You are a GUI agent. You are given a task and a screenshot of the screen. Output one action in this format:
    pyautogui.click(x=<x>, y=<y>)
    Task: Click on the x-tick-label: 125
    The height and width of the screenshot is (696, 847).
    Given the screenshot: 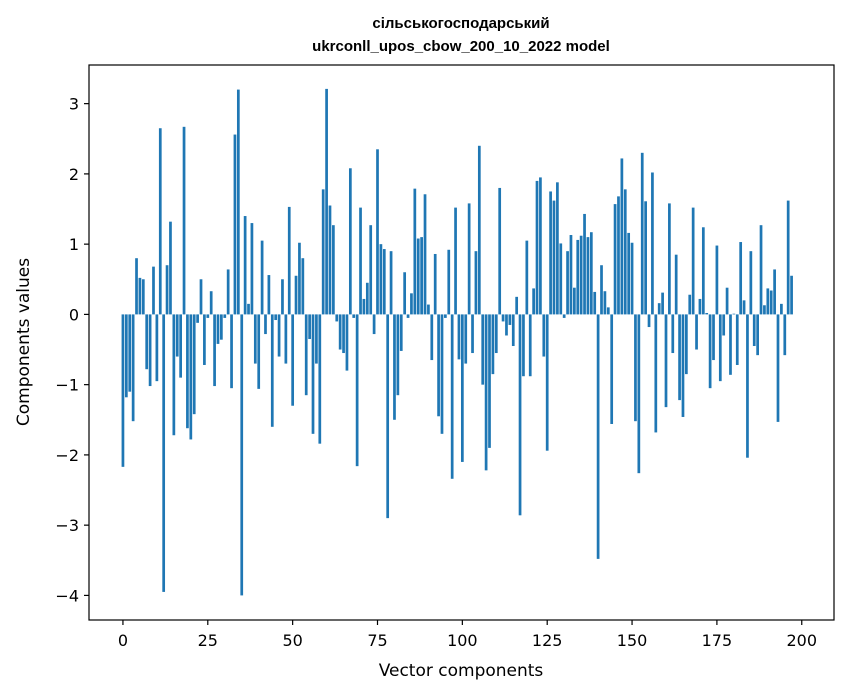 What is the action you would take?
    pyautogui.click(x=547, y=640)
    